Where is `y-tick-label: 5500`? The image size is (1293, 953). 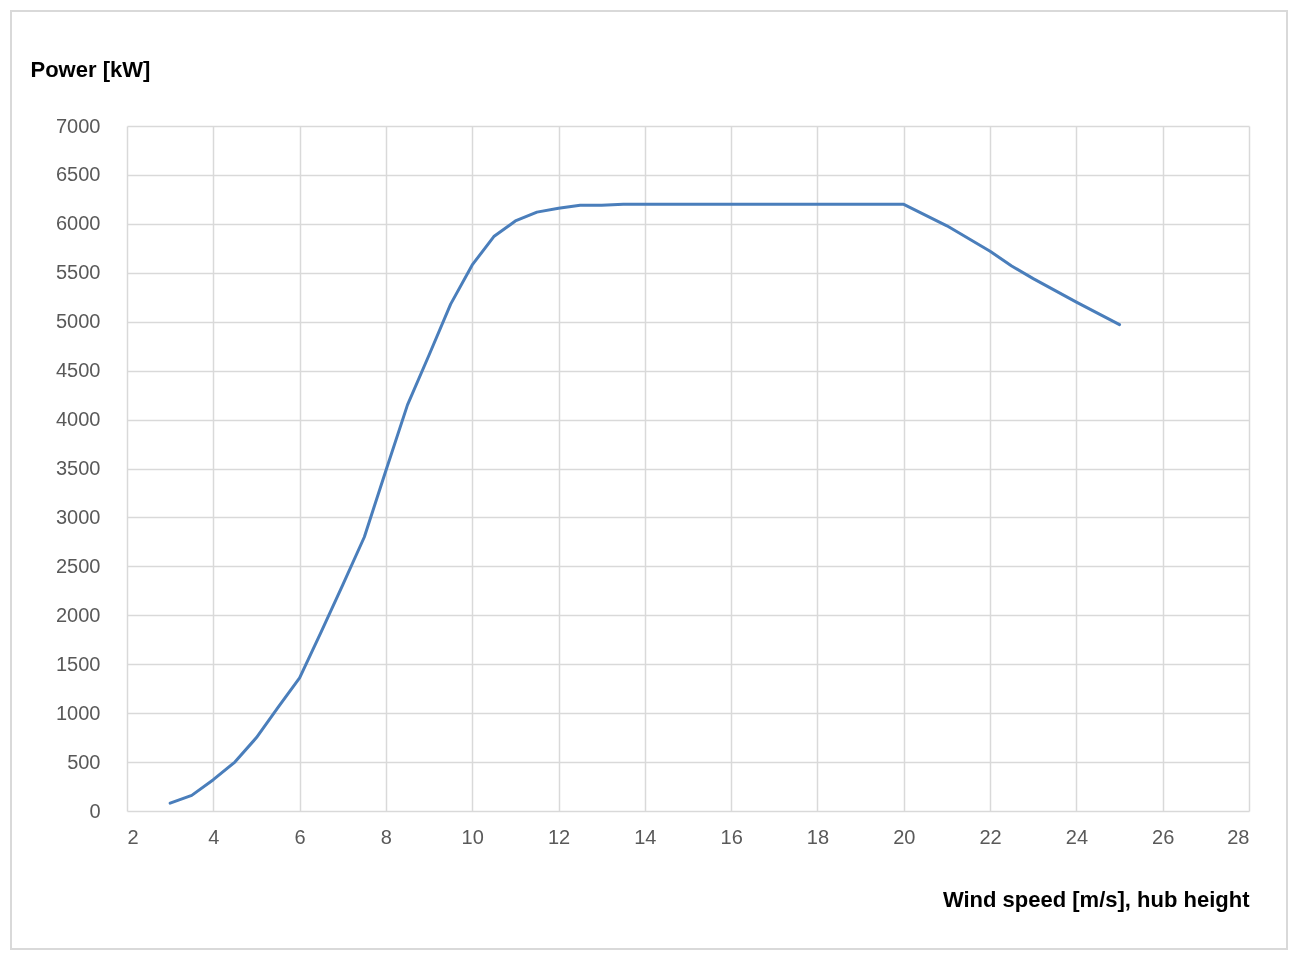 y-tick-label: 5500 is located at coordinates (78, 272).